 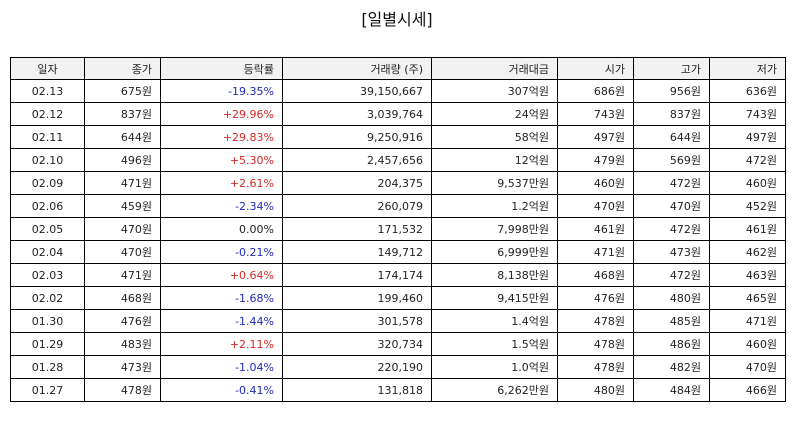 What do you see at coordinates (494, 367) in the screenshot?
I see `cell-amount: 1.0억원` at bounding box center [494, 367].